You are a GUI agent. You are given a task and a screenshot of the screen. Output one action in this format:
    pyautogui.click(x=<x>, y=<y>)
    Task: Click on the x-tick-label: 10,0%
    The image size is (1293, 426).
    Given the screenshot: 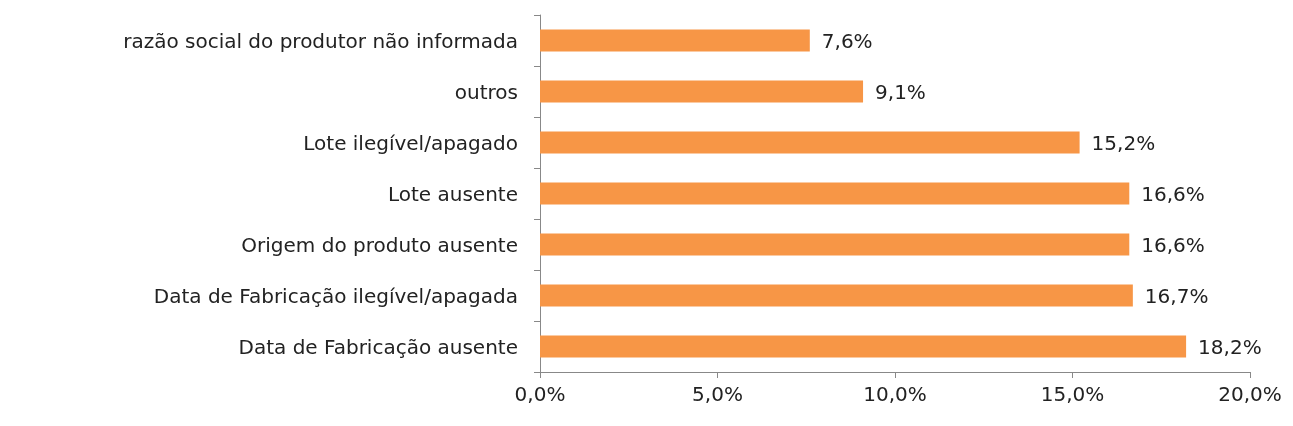 What is the action you would take?
    pyautogui.click(x=895, y=394)
    